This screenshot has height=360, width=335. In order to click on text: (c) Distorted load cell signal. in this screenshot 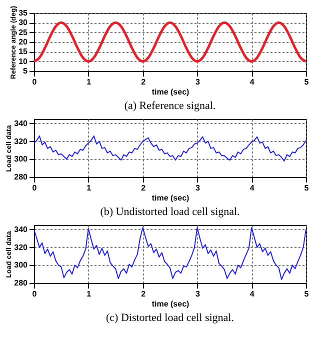, I will do `click(170, 318)`.